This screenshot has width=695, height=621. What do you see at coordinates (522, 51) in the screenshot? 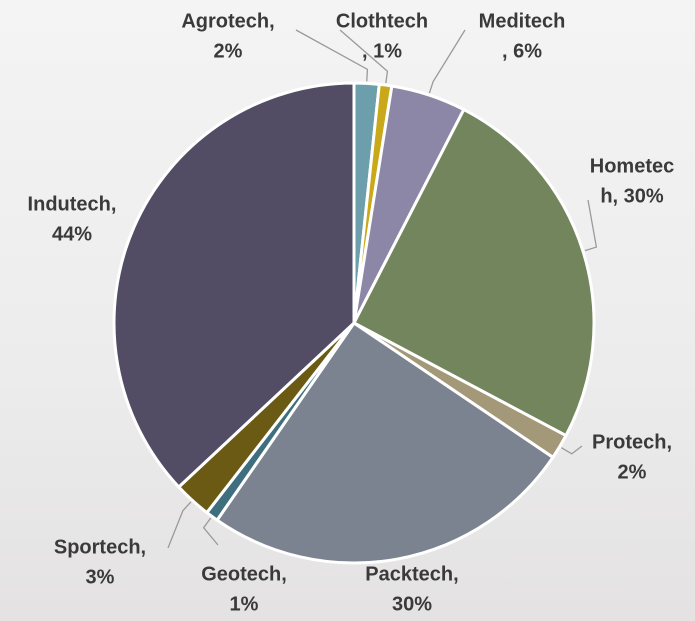
I see `data-label: , 6%` at bounding box center [522, 51].